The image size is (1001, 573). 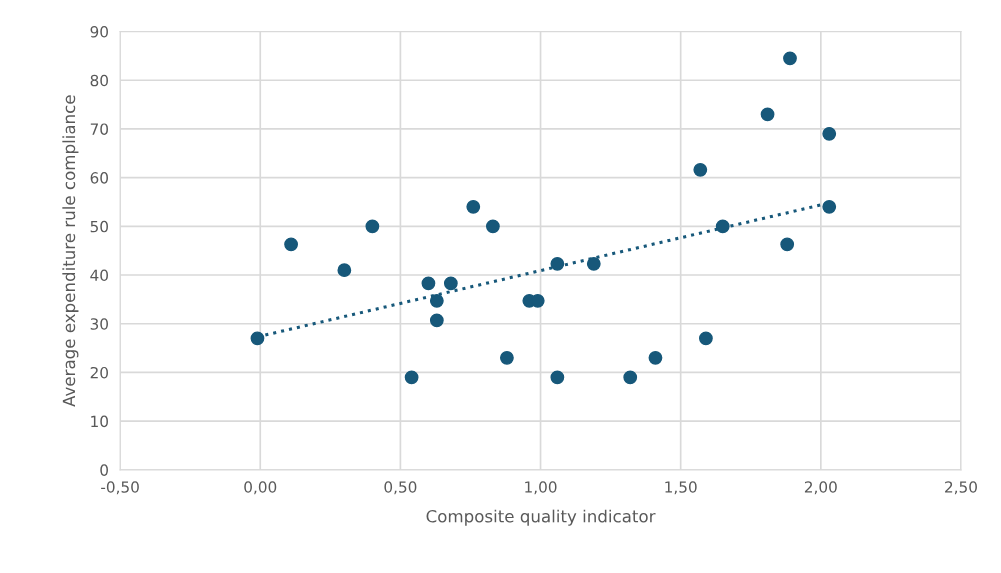 I want to click on x-tick-label: 0,50, so click(x=400, y=488).